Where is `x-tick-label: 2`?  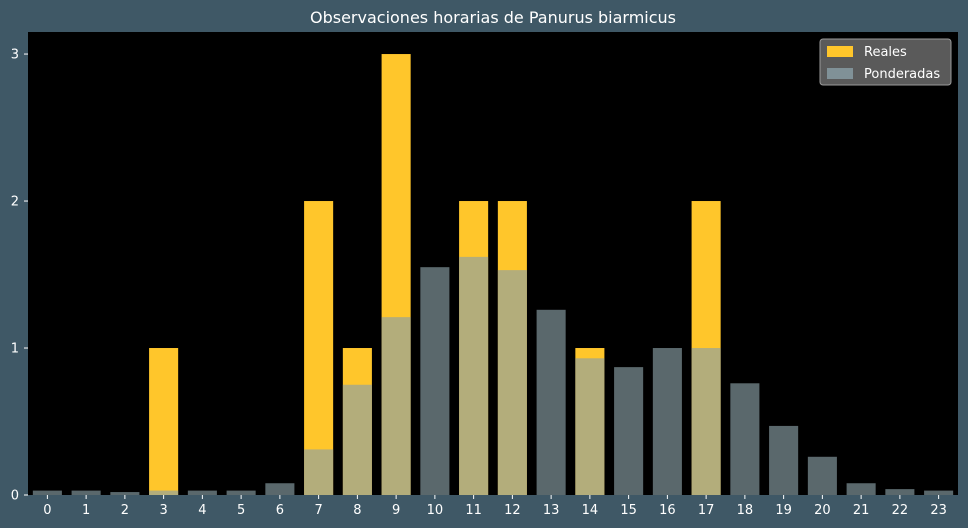
x-tick-label: 2 is located at coordinates (125, 510).